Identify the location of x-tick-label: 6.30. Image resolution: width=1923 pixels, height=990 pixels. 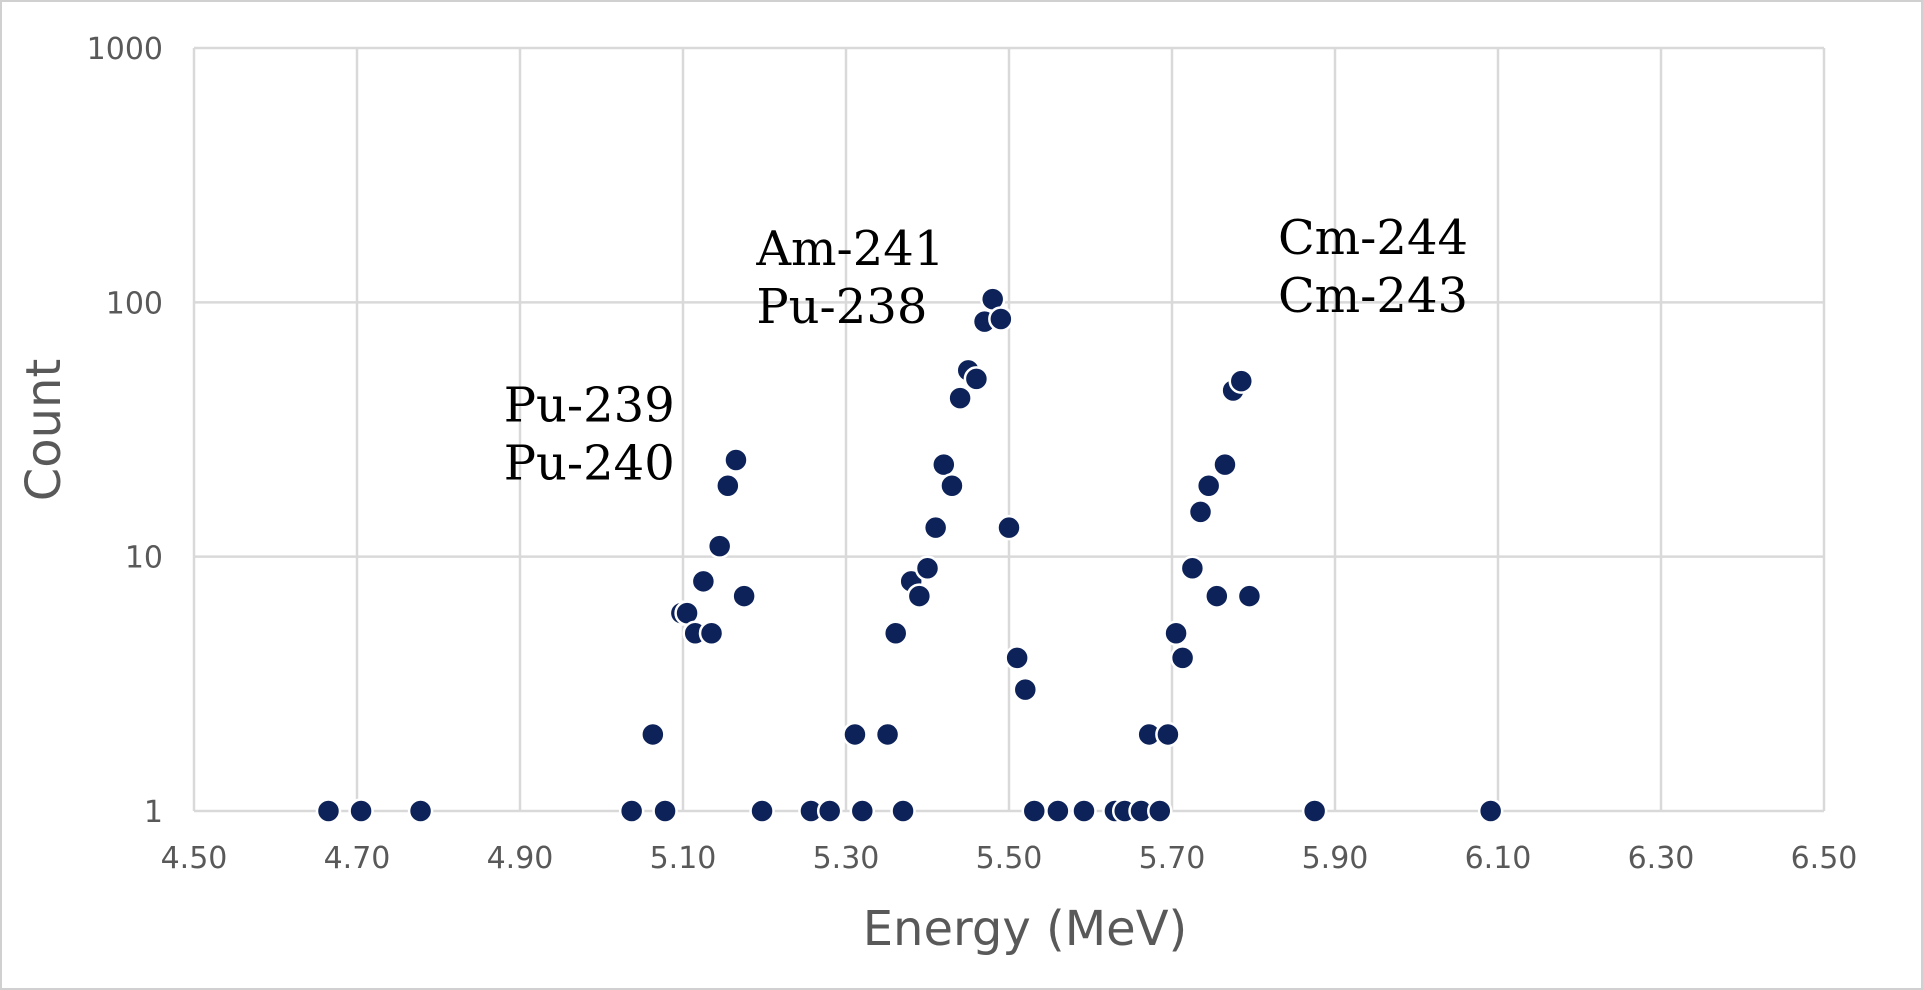
(1661, 858).